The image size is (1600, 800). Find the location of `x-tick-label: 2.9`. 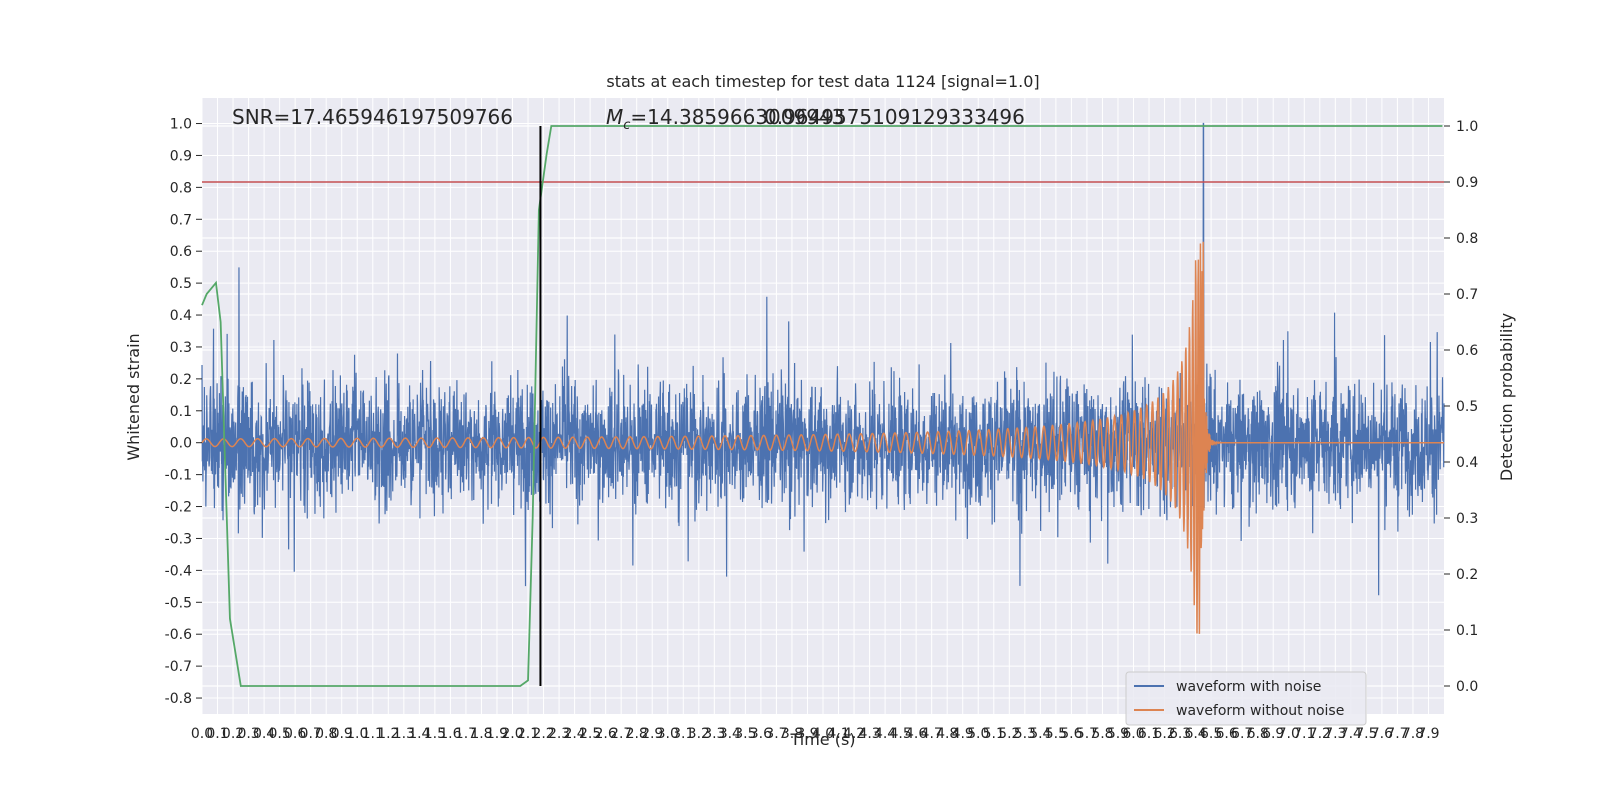

x-tick-label: 2.9 is located at coordinates (652, 734).